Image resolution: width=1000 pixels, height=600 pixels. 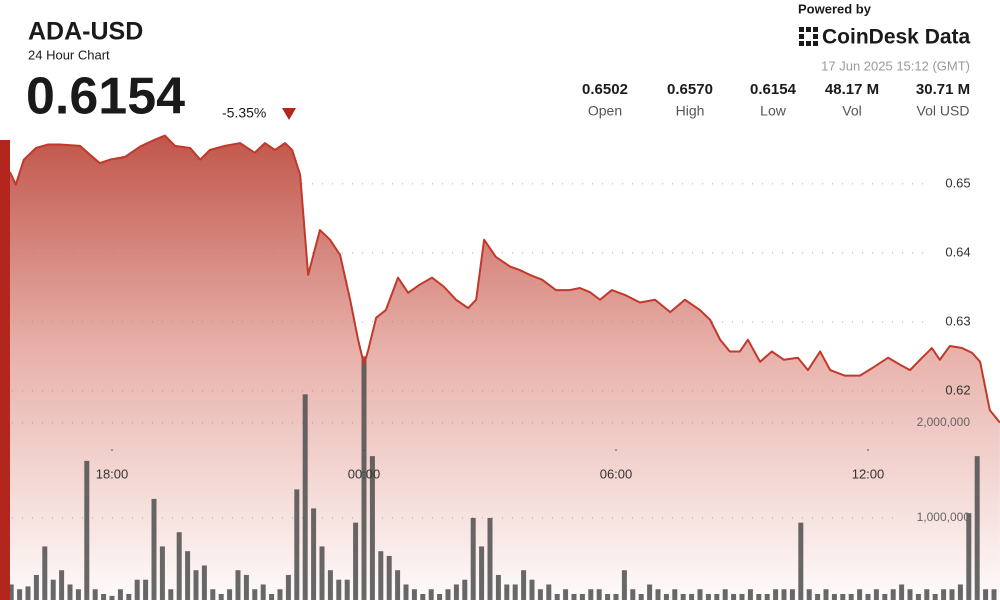 What do you see at coordinates (957, 251) in the screenshot?
I see `y-tick-label: 0.64` at bounding box center [957, 251].